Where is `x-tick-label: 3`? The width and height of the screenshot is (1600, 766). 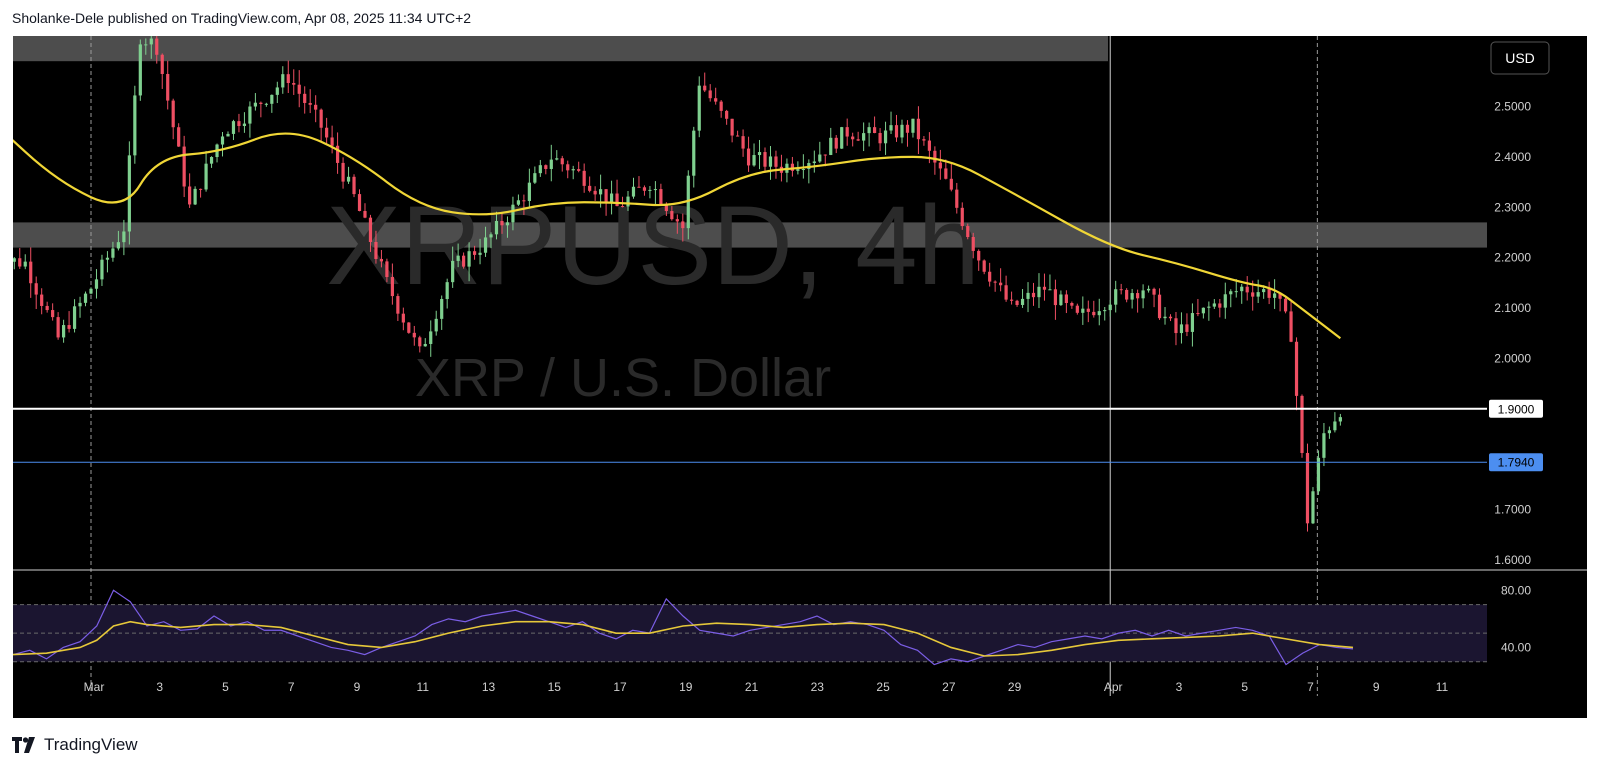 x-tick-label: 3 is located at coordinates (1179, 687).